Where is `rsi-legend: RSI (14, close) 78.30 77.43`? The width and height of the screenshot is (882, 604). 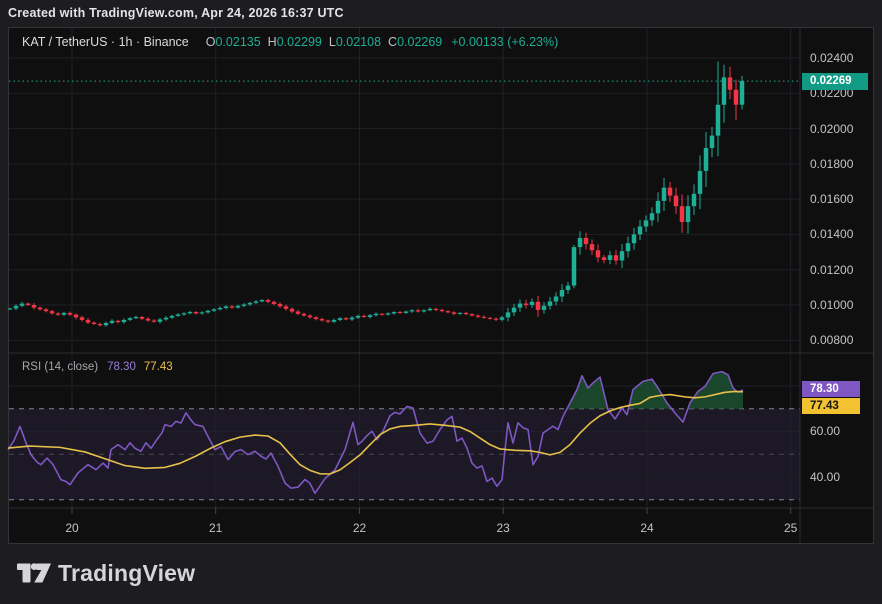
rsi-legend: RSI (14, close) 78.30 77.43 is located at coordinates (97, 367).